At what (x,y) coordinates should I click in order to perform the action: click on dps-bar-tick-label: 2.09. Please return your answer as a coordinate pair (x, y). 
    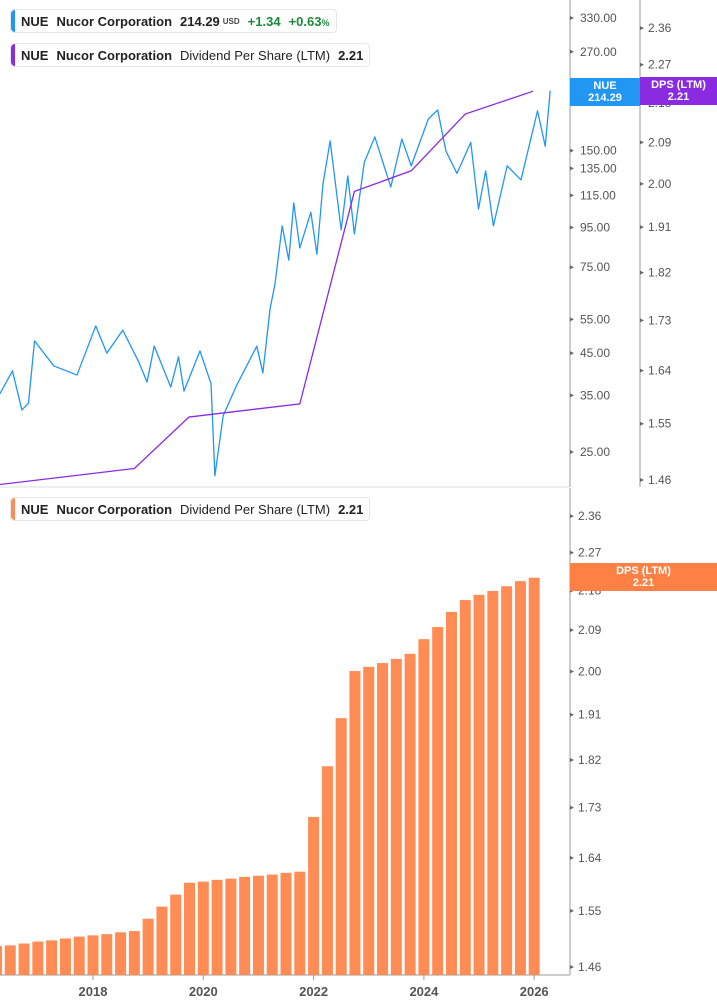
    Looking at the image, I should click on (590, 630).